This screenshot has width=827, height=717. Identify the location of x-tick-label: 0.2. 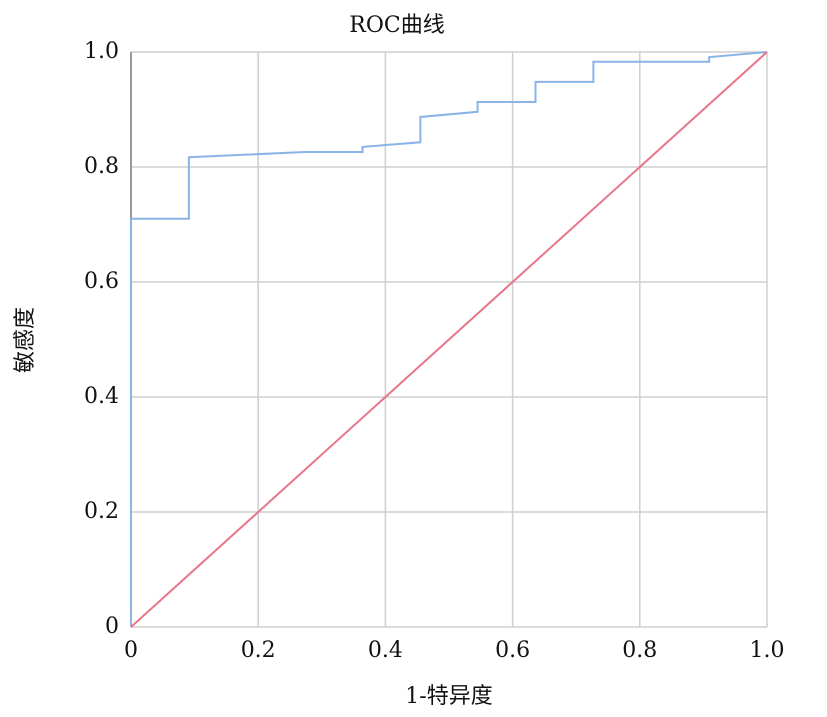
(258, 650).